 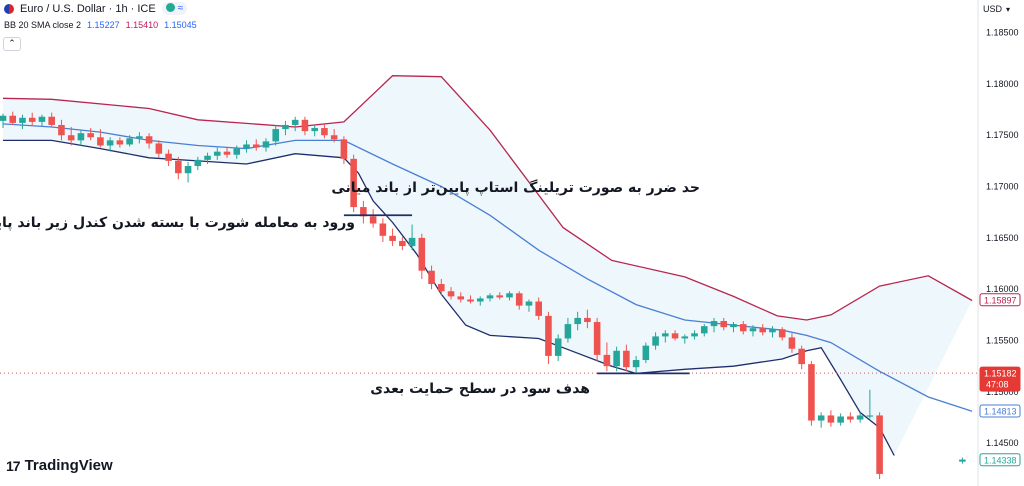 I want to click on price-tag-countdown: 47:08, so click(x=997, y=385).